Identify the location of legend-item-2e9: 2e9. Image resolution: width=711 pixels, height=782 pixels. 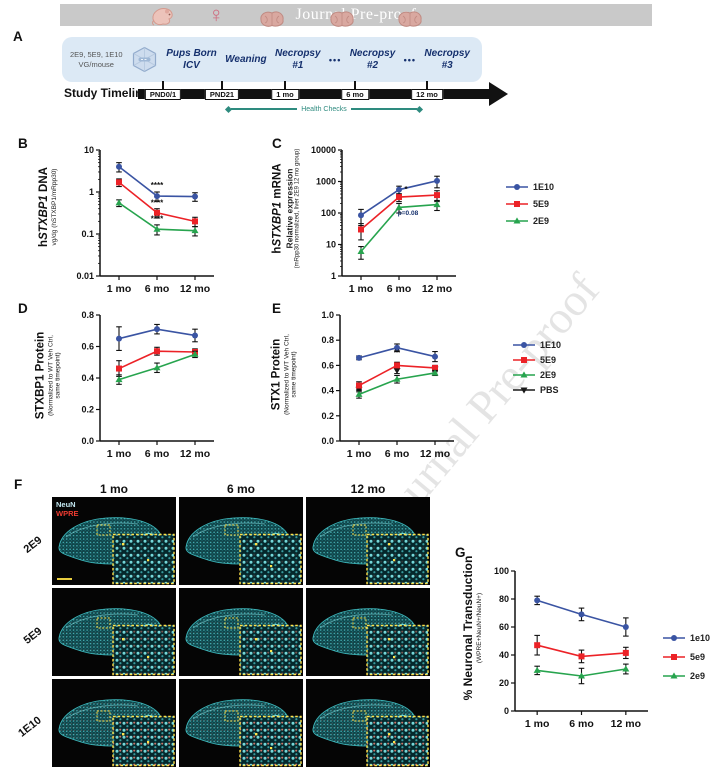
(686, 676).